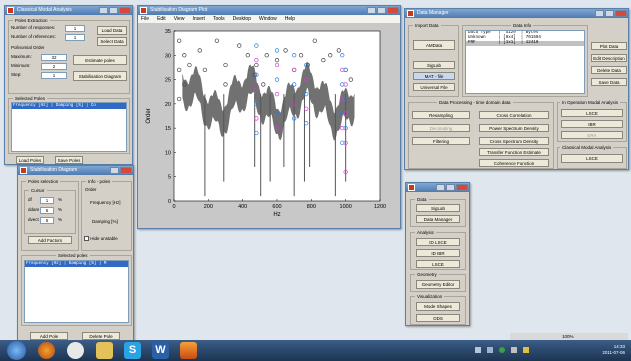 The image size is (631, 361). I want to click on data-info-row: Unknown | [8x4] | 701504, so click(504, 38).